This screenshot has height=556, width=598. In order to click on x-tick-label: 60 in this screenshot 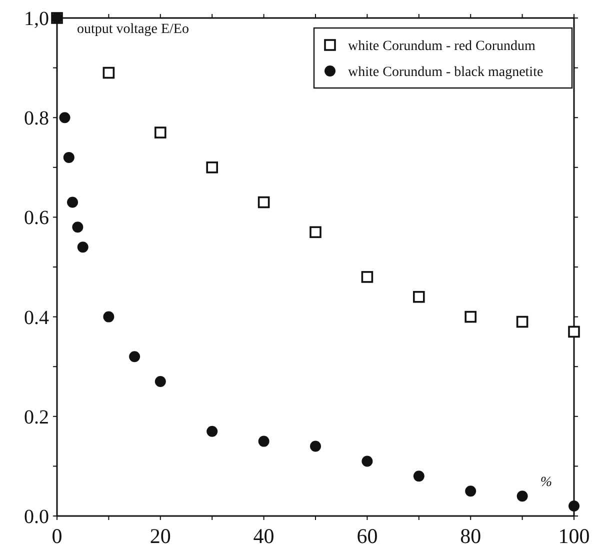, I will do `click(367, 536)`.